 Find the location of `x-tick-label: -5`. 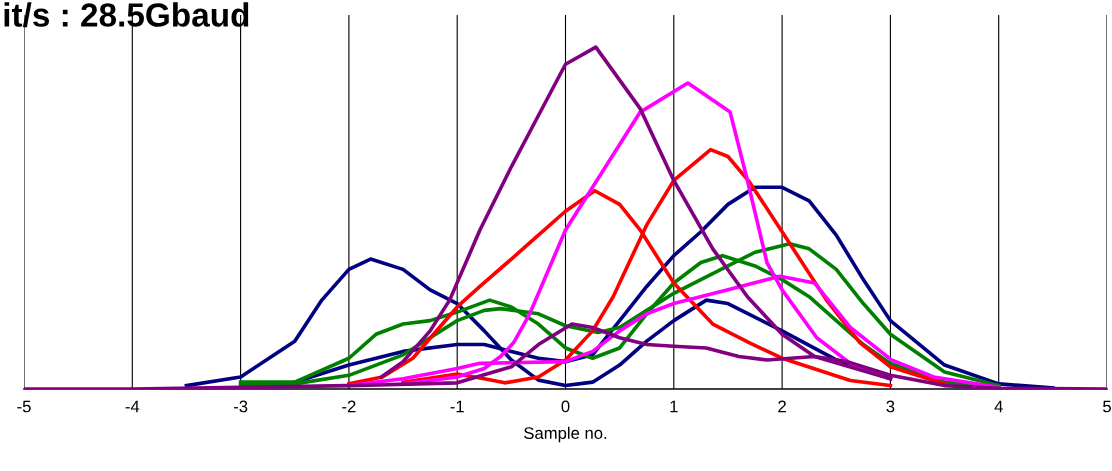

x-tick-label: -5 is located at coordinates (24, 406).